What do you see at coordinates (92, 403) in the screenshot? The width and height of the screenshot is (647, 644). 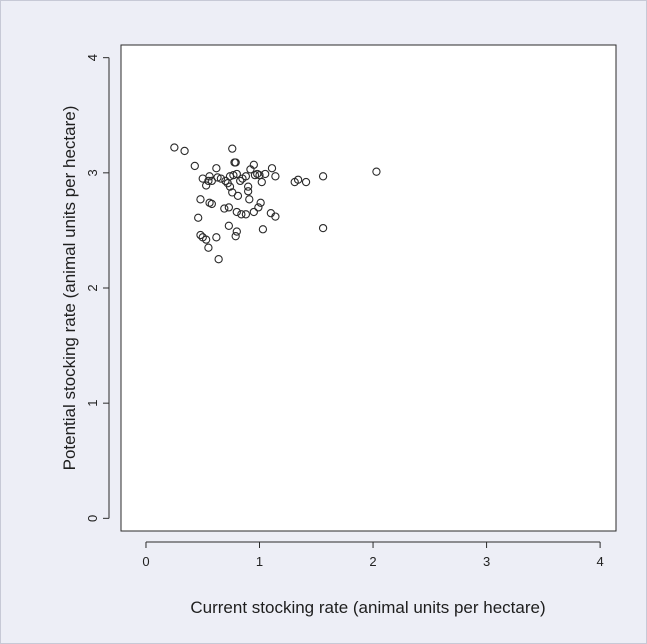 I see `y-tick-label: 1` at bounding box center [92, 403].